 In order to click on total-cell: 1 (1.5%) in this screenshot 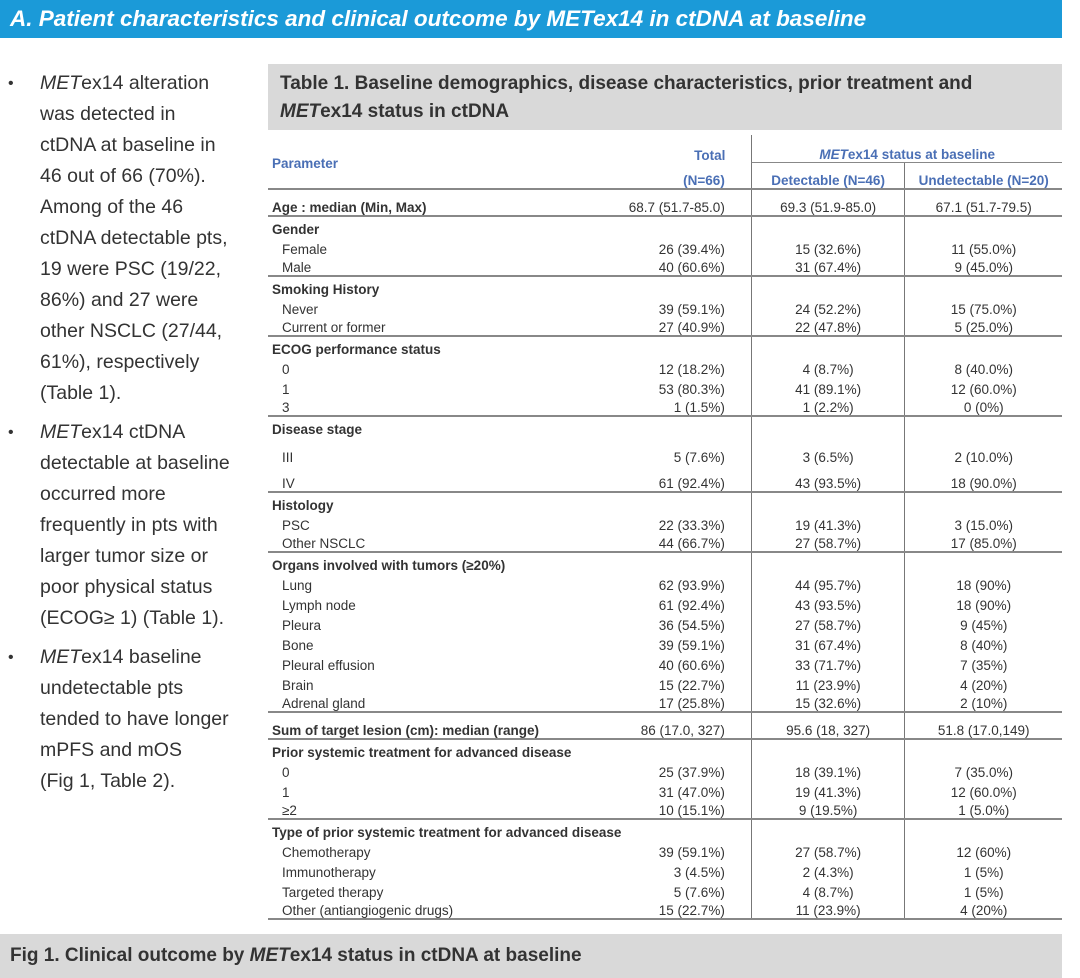, I will do `click(699, 407)`.